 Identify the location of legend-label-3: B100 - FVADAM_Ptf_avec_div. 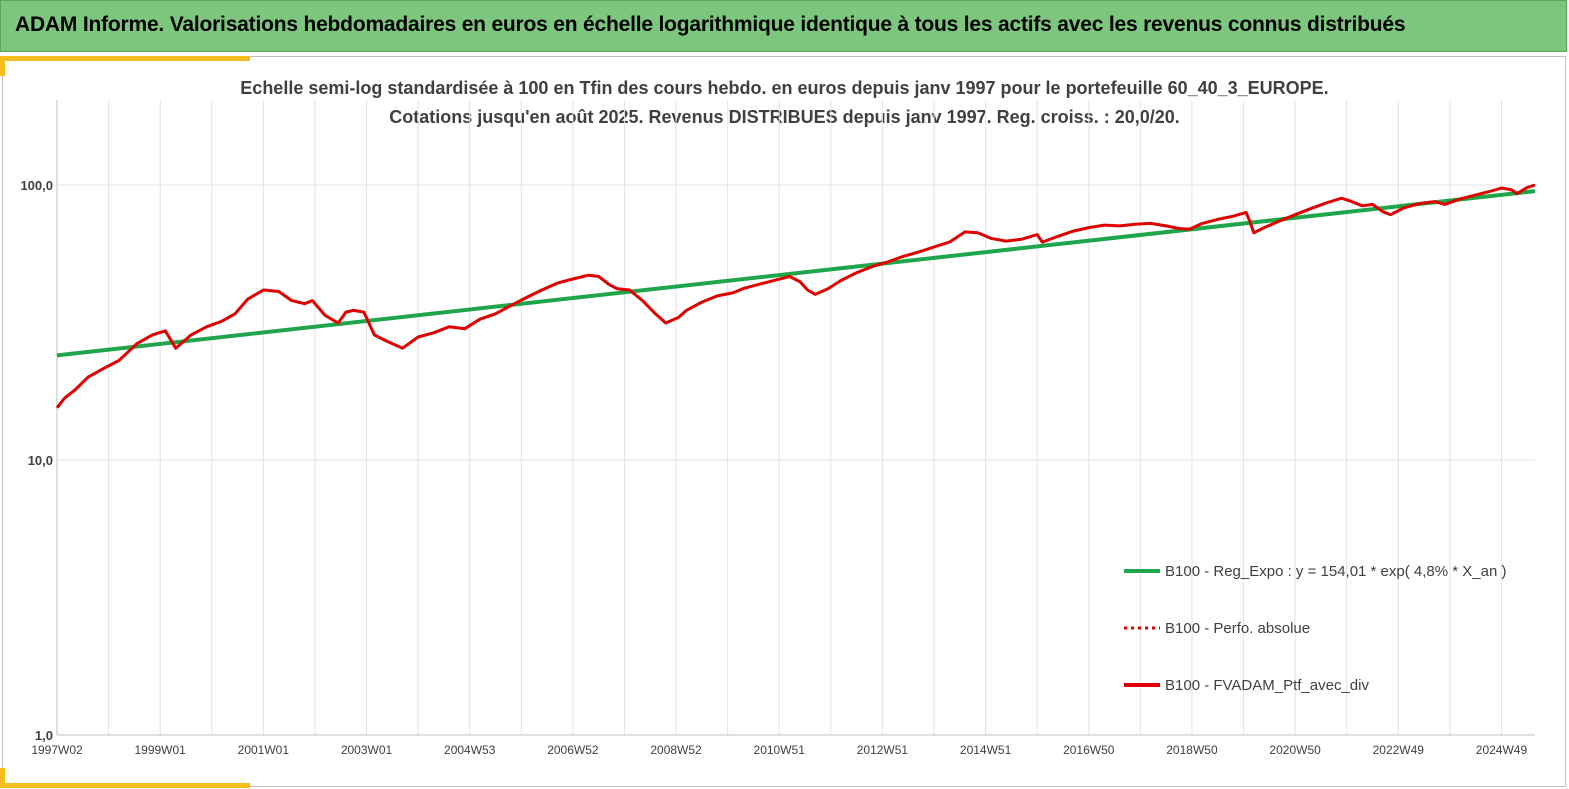
(1267, 685).